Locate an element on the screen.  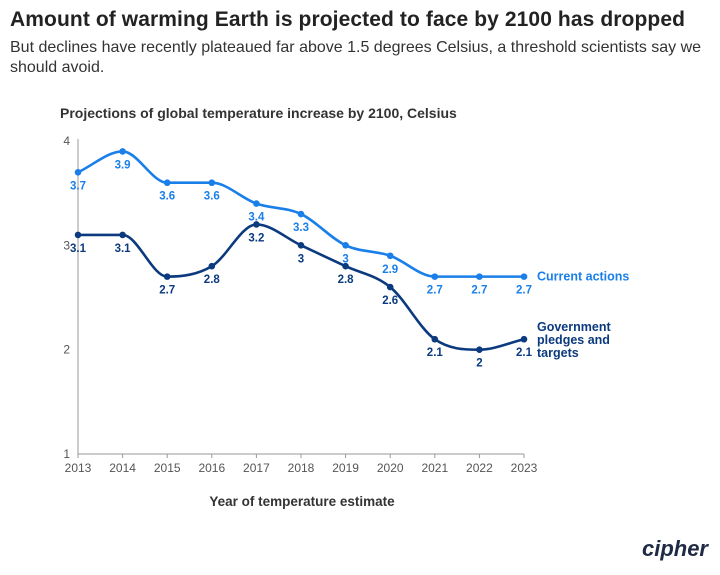
data-label-current-actions: 3.3 is located at coordinates (301, 228).